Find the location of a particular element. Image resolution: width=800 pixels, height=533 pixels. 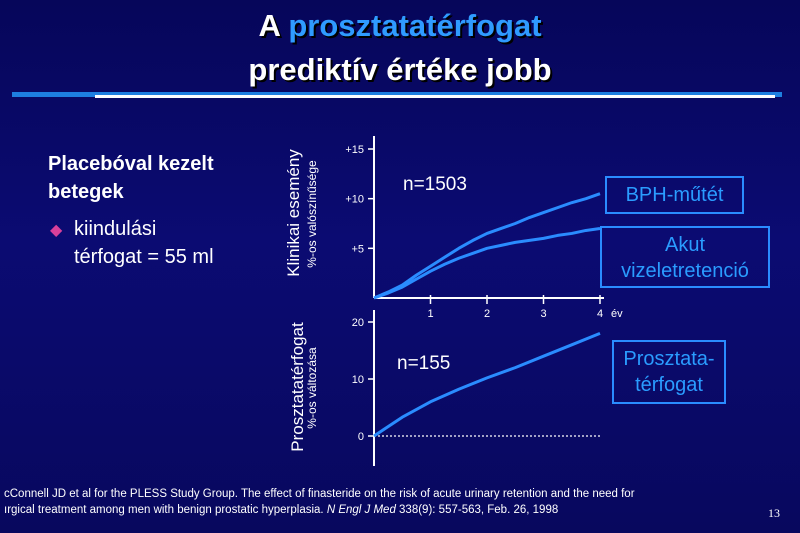

chart1-y-tick-label: +15 is located at coordinates (354, 150).